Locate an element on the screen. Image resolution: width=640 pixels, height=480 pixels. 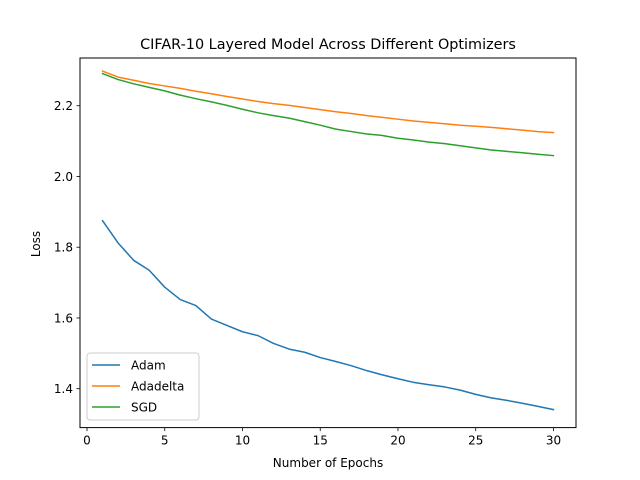
legend-label-adam: Adam is located at coordinates (148, 365).